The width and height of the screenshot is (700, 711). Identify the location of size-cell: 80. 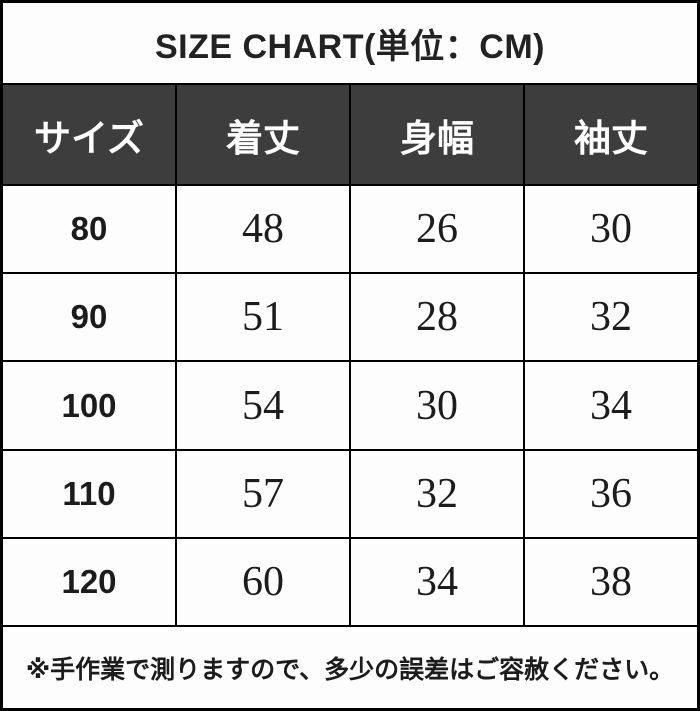
(90, 229).